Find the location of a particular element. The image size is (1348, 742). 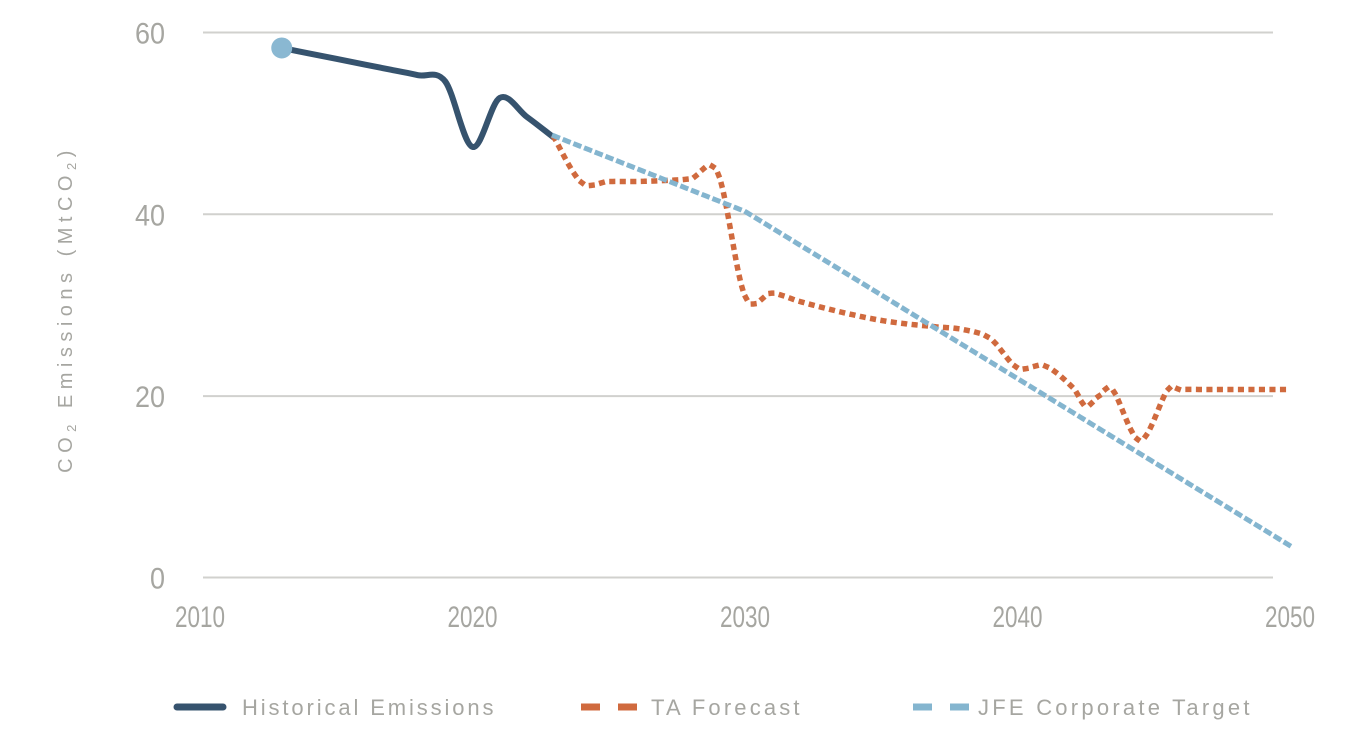

legend-item-historical-emissions: Historical Emissions is located at coordinates (333, 707).